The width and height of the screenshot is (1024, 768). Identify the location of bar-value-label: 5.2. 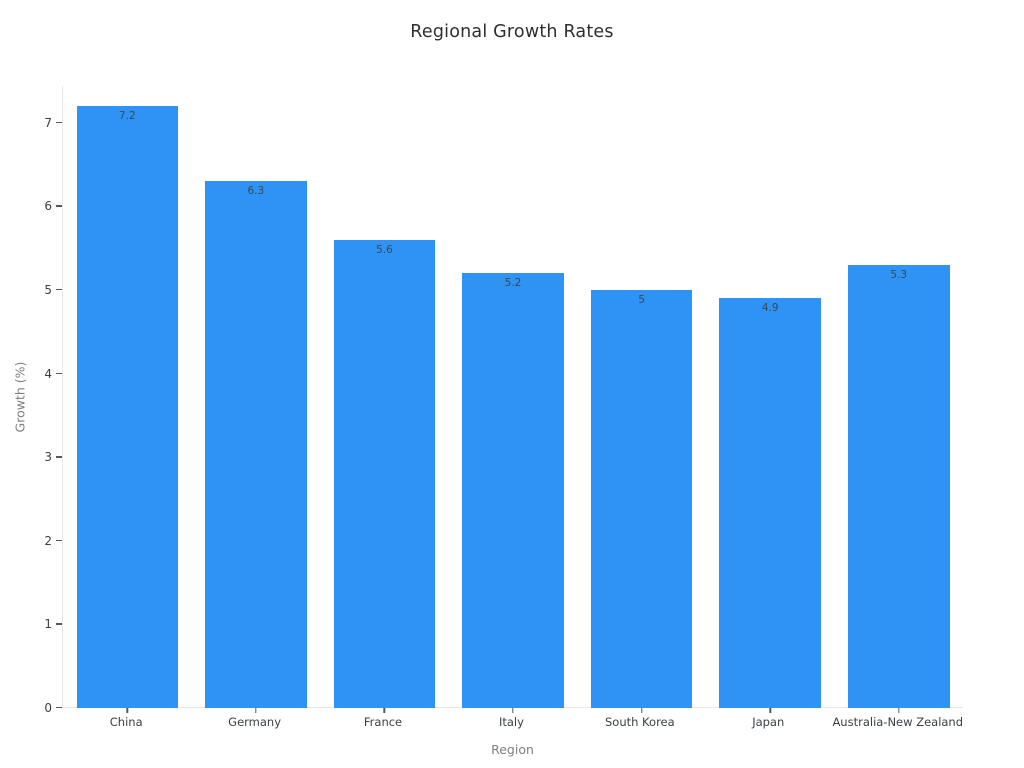
(513, 283).